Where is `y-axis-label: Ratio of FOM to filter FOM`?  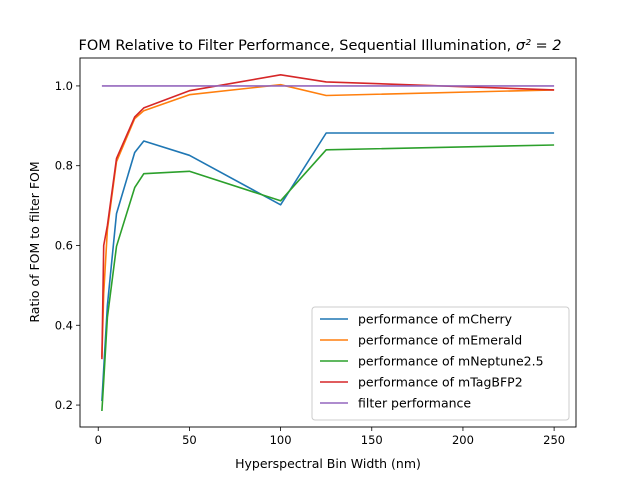 y-axis-label: Ratio of FOM to filter FOM is located at coordinates (34, 241).